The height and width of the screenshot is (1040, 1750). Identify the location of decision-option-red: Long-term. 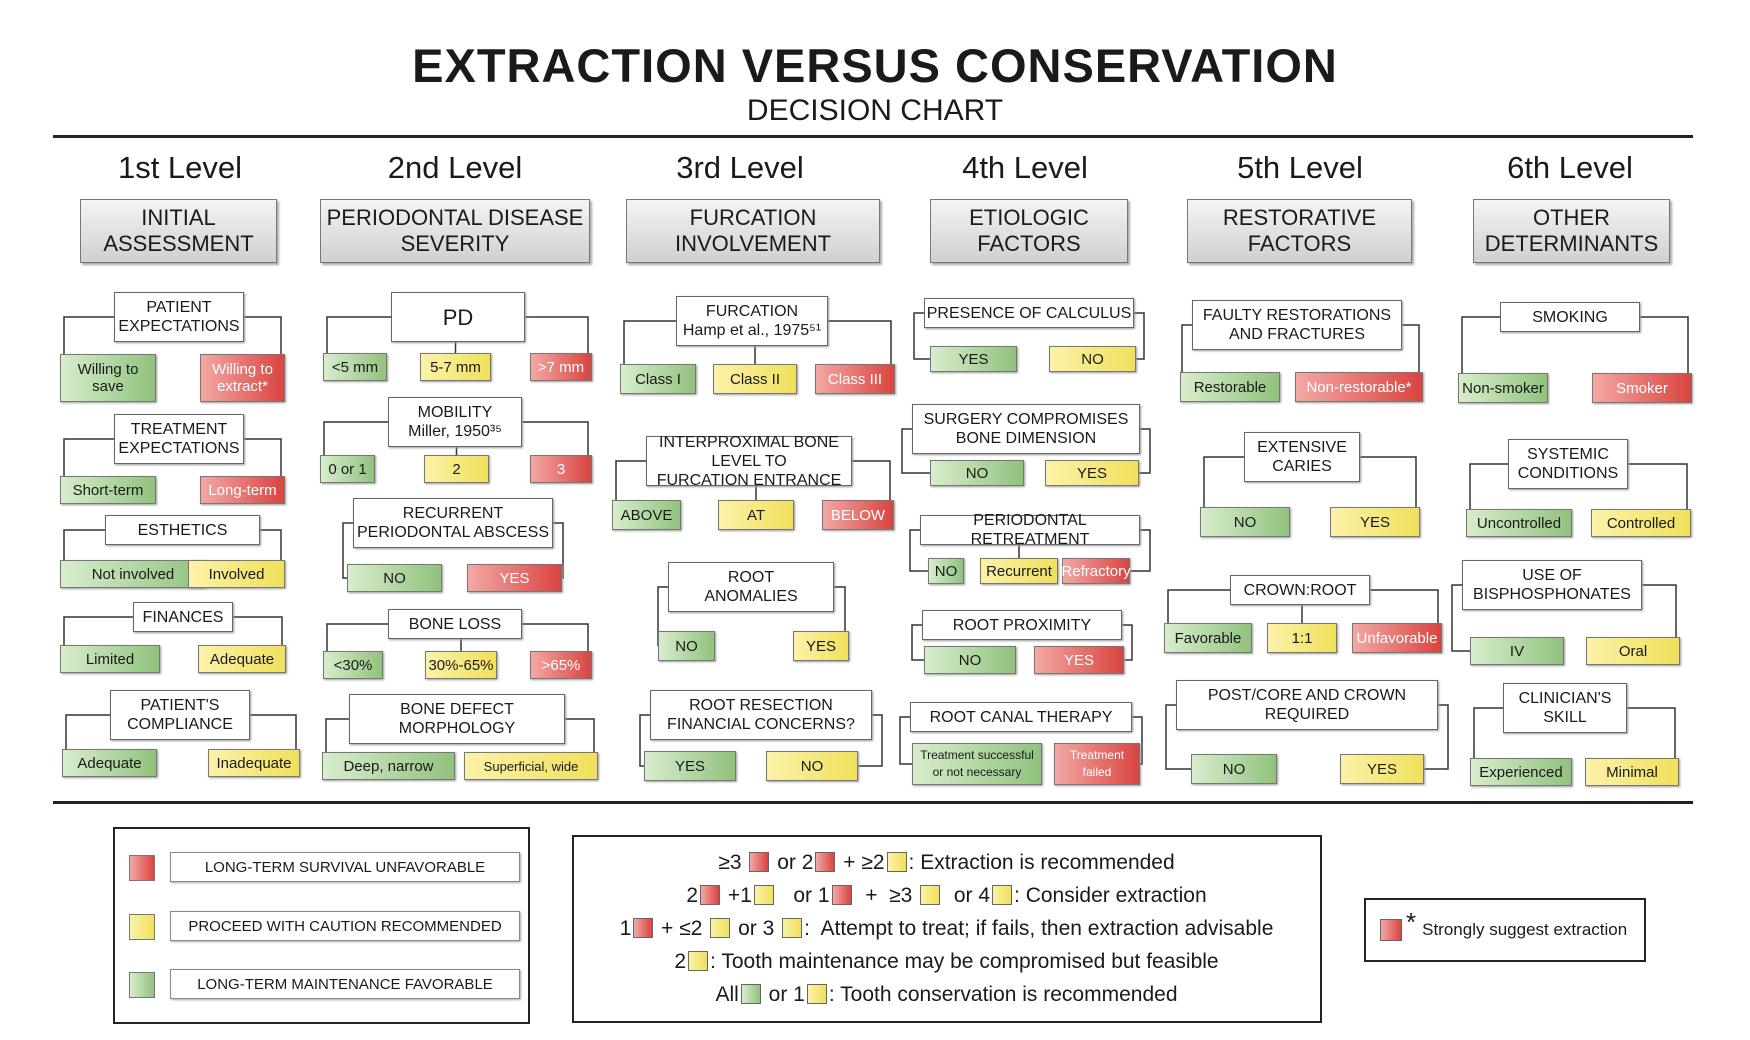
(242, 490).